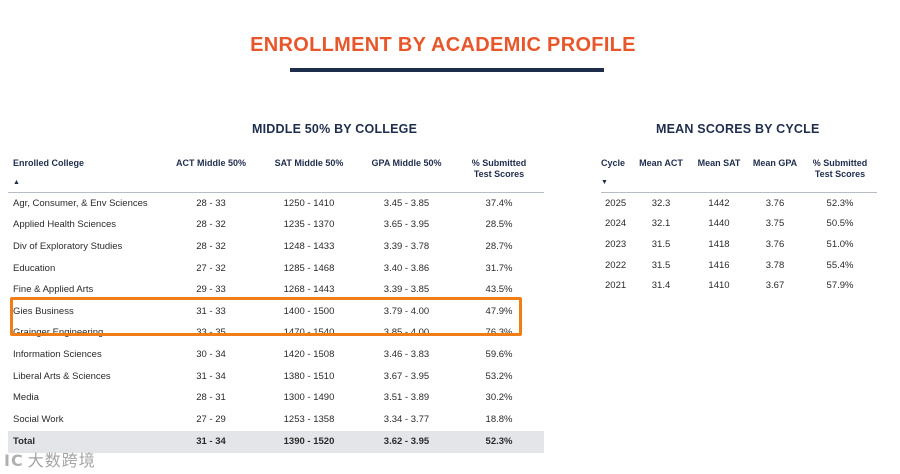 This screenshot has width=900, height=474. I want to click on act-range: 31 - 34, so click(211, 376).